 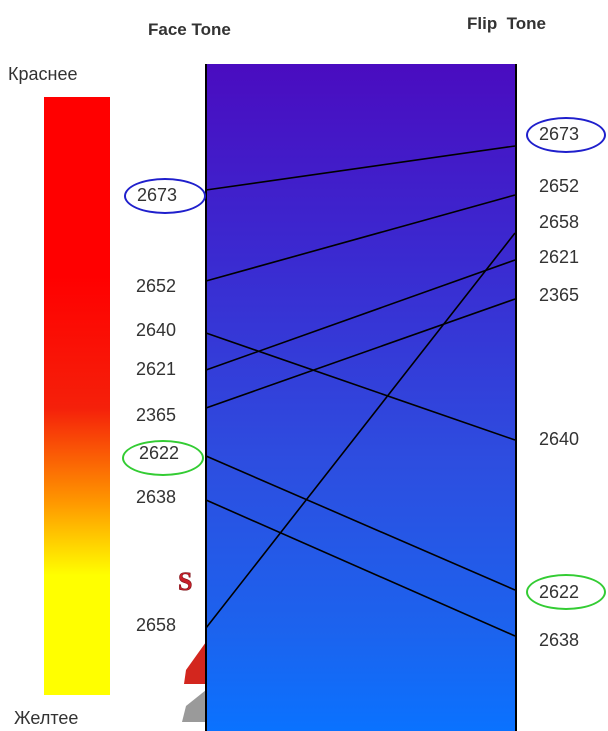 I want to click on redder-label: Краснее, so click(x=43, y=74).